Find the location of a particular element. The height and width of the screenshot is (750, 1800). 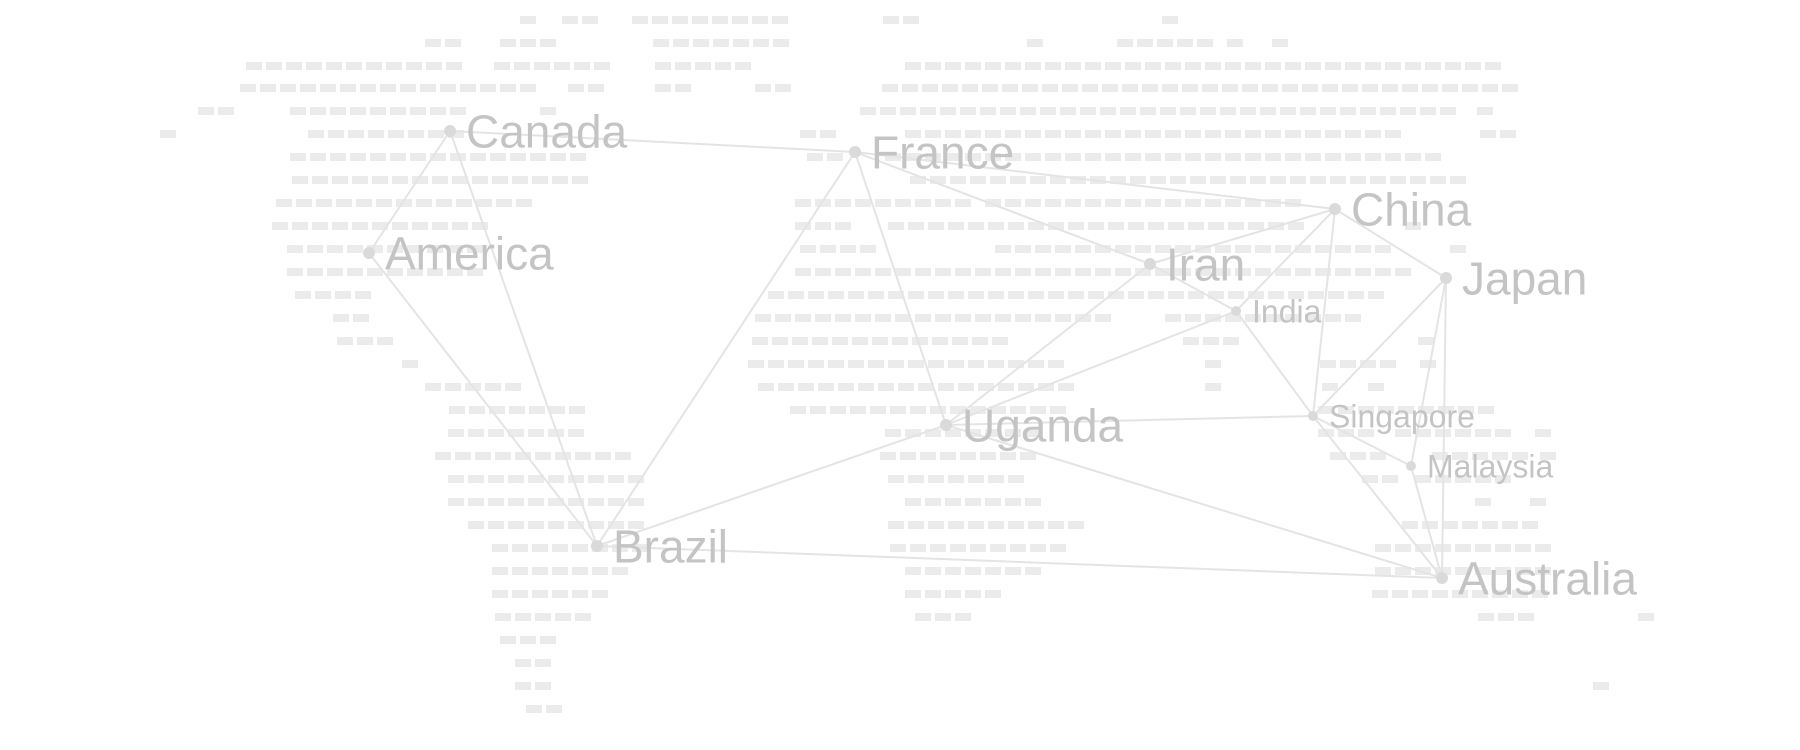

connection-line-japan-singapore is located at coordinates (1379, 347).